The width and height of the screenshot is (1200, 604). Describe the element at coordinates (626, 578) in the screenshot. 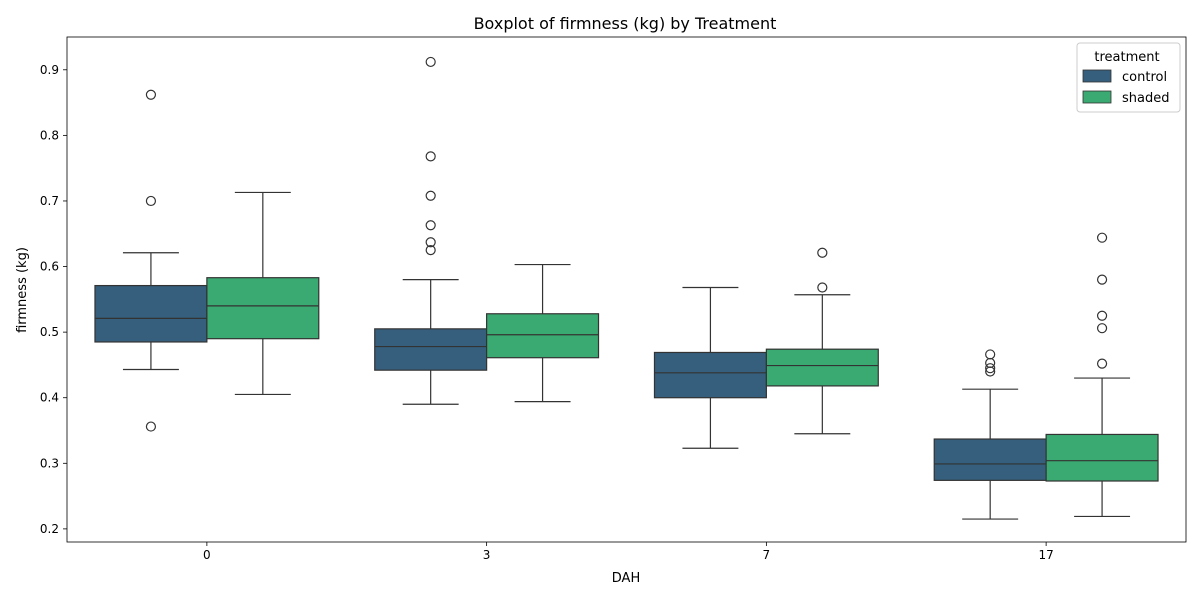

I see `x-axis-label: DAH` at that location.